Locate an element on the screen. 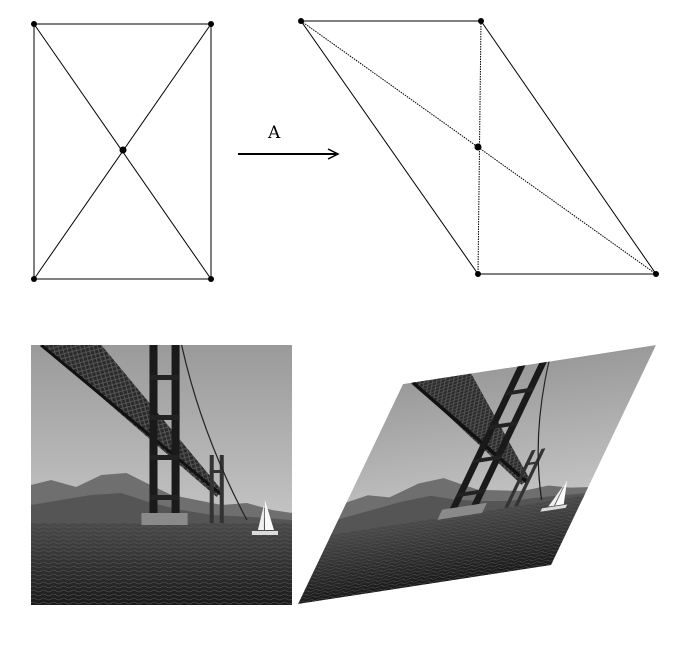 The image size is (682, 650). transformed-vertex-bottom-left is located at coordinates (478, 274).